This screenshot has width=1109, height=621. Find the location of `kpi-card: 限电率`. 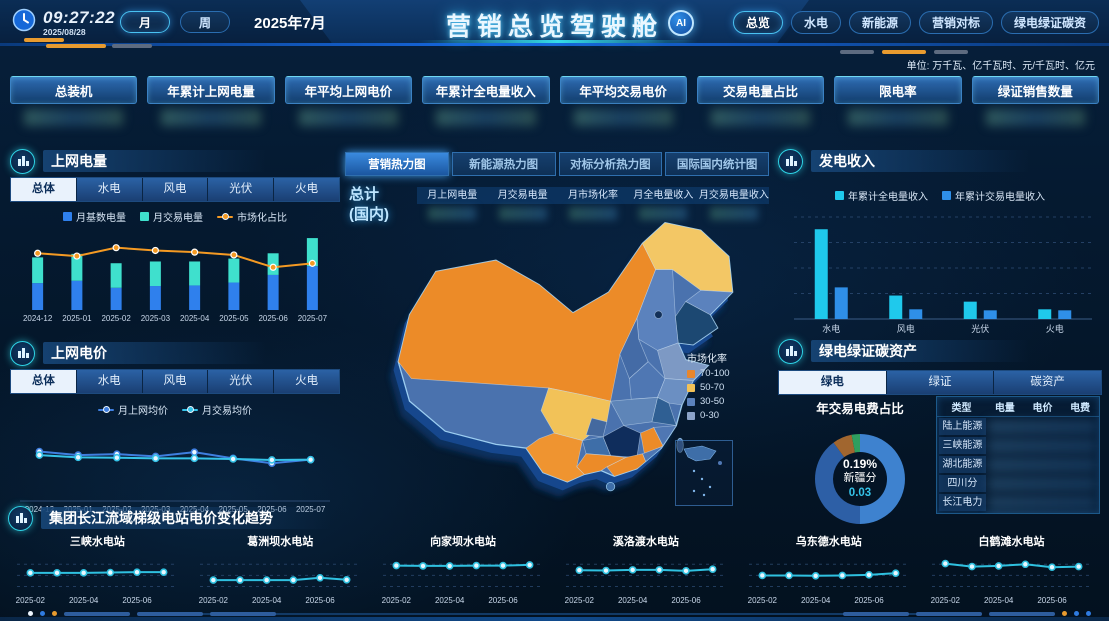

kpi-card: 限电率 is located at coordinates (898, 101).